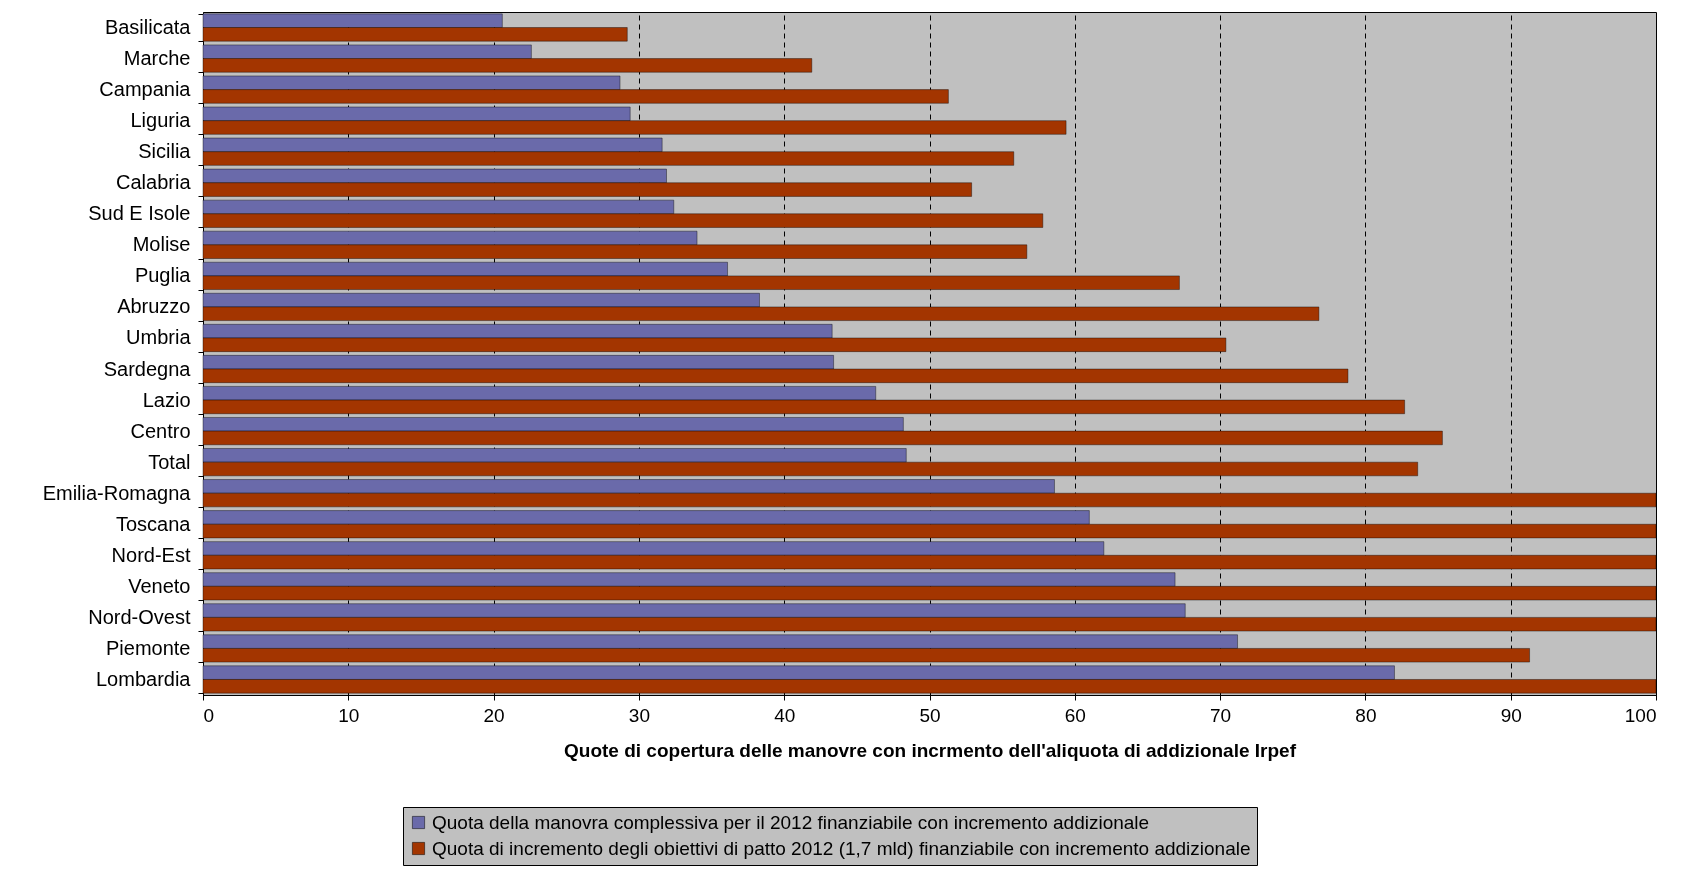 This screenshot has width=1681, height=875. Describe the element at coordinates (639, 715) in the screenshot. I see `x-tick-label: 30` at that location.